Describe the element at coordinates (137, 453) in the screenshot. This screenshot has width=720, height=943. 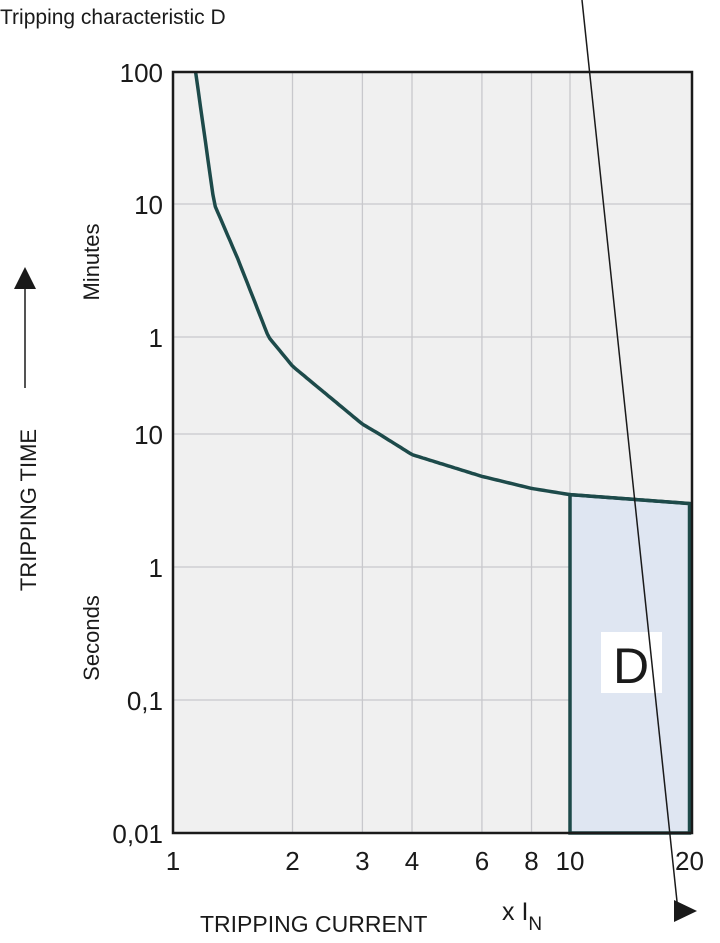
I see `y-tick-labels: 100 10 1 10 1 0,1 0,01` at that location.